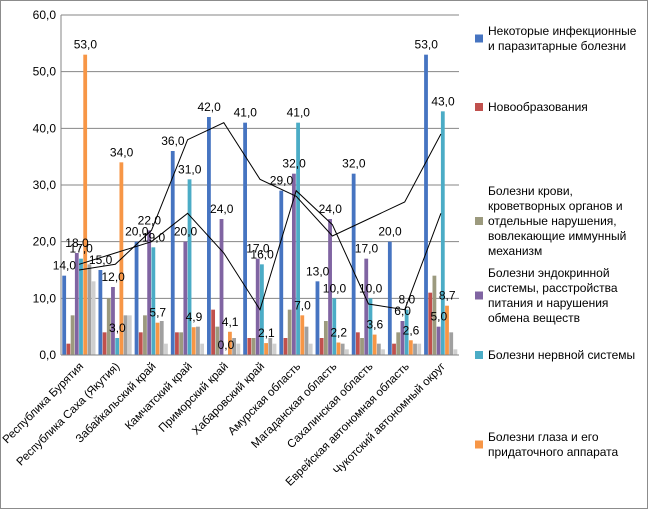 The image size is (648, 513). What do you see at coordinates (101, 260) in the screenshot?
I see `data-label: 15,0` at bounding box center [101, 260].